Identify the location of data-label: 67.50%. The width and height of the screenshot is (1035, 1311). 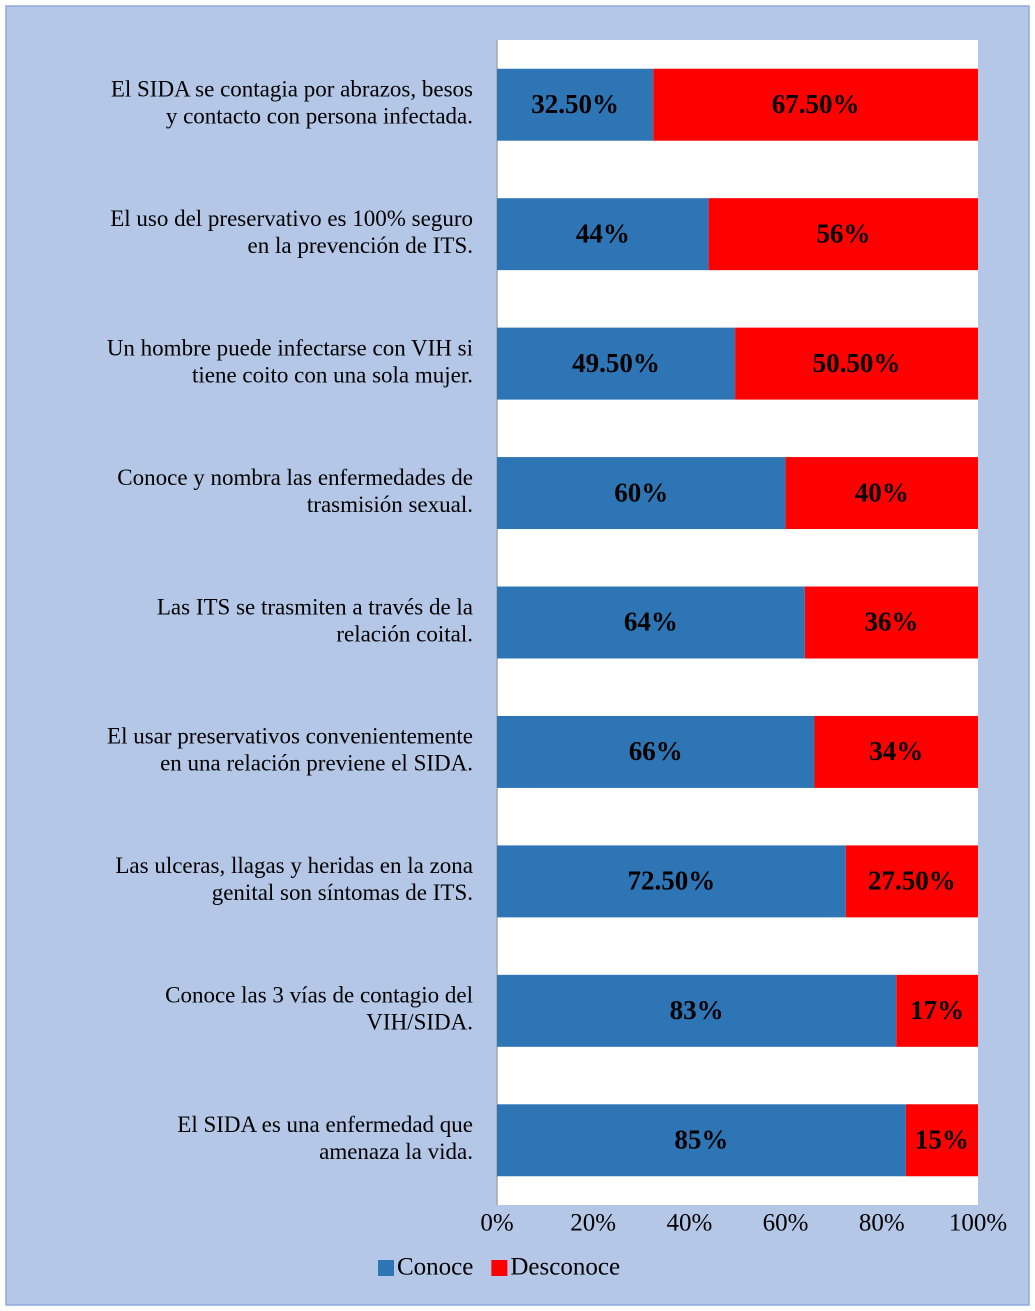
(816, 104).